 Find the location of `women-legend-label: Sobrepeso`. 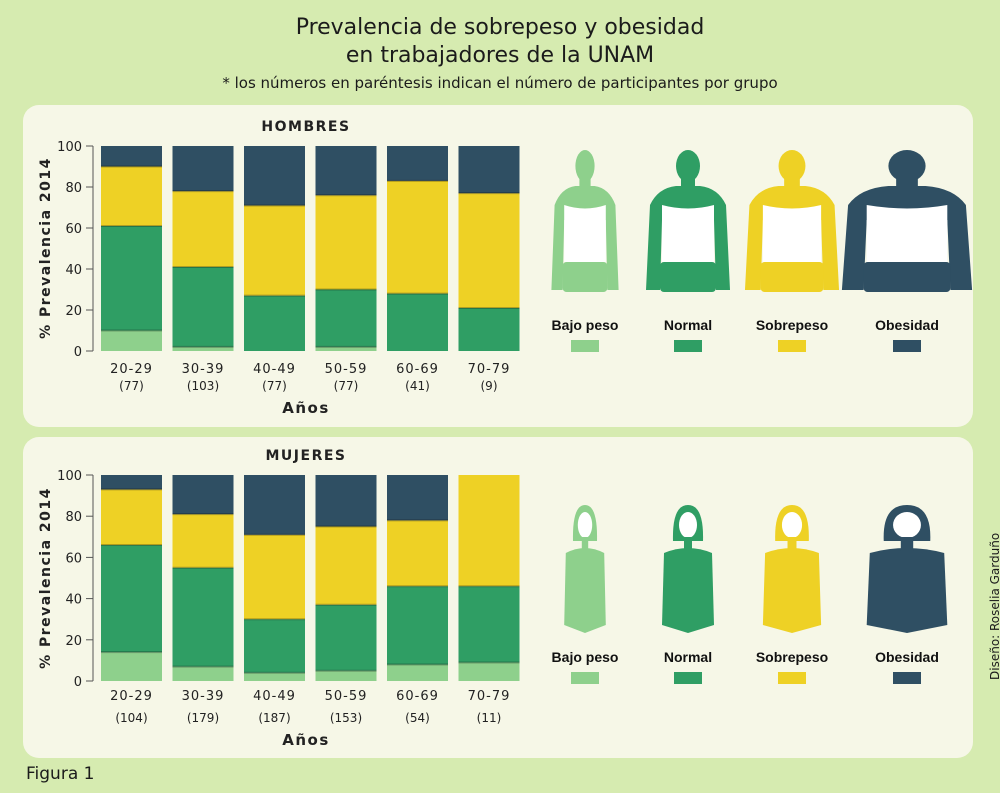

women-legend-label: Sobrepeso is located at coordinates (792, 657).